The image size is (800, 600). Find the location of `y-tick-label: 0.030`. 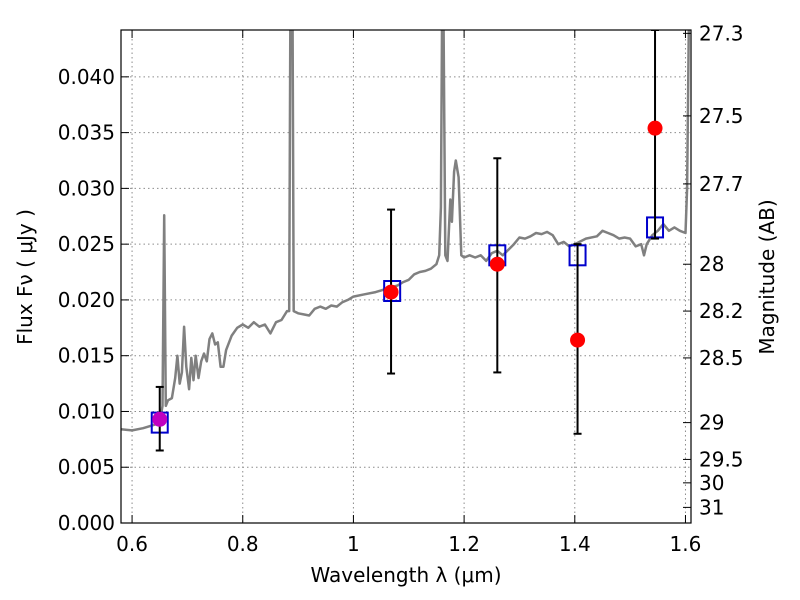

y-tick-label: 0.030 is located at coordinates (86, 188).